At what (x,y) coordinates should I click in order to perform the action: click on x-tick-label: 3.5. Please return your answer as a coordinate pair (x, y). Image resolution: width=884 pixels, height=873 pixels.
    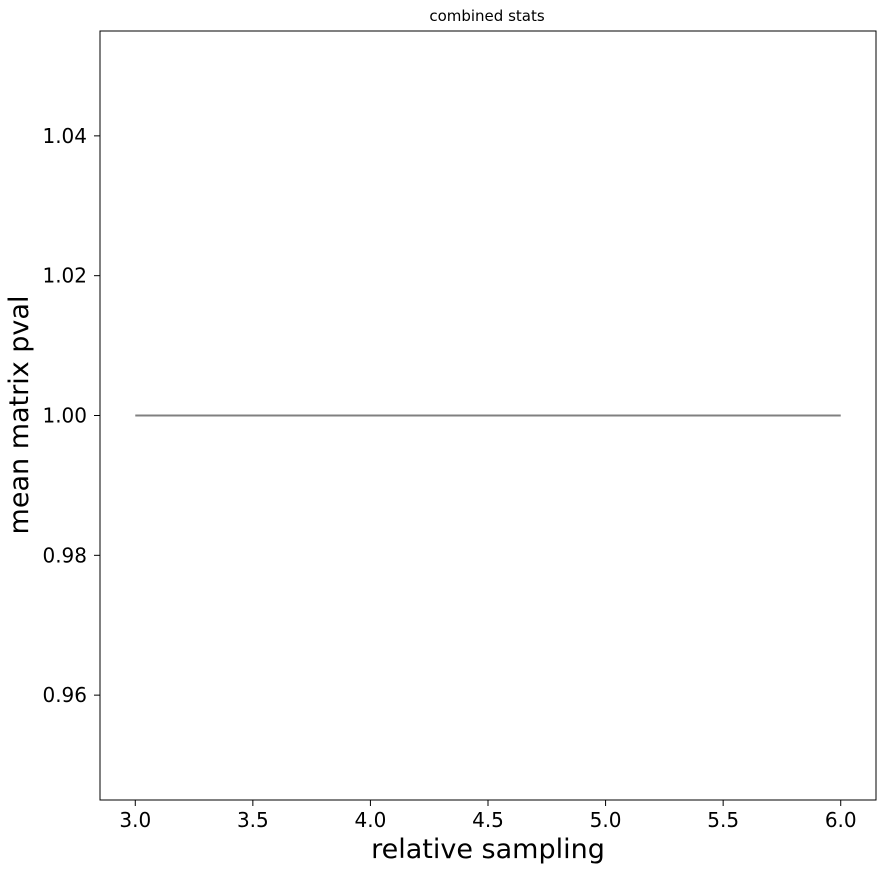
    Looking at the image, I should click on (253, 820).